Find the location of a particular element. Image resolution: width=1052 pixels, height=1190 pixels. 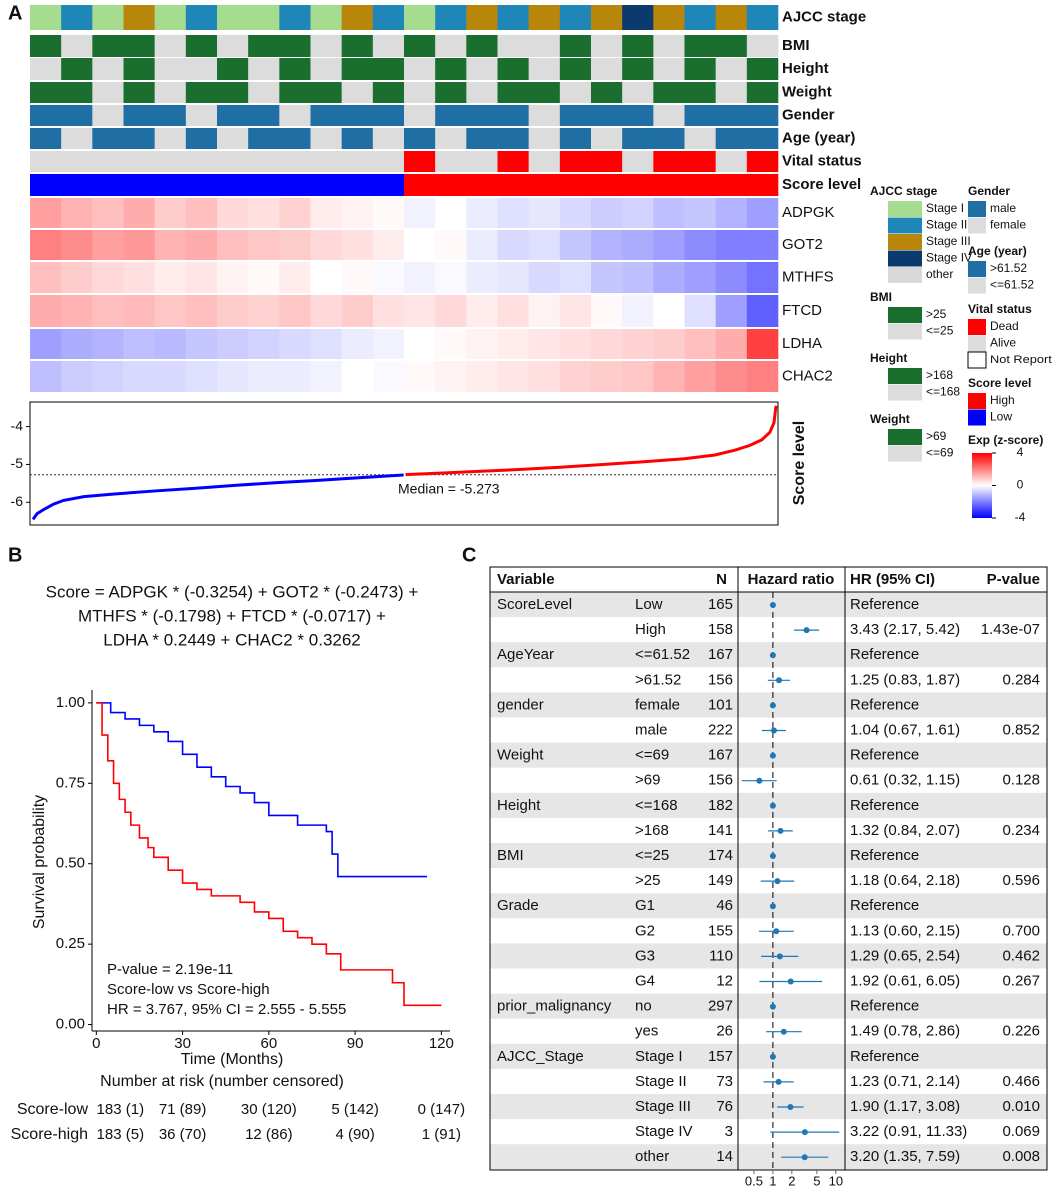

n: 167 is located at coordinates (720, 755).